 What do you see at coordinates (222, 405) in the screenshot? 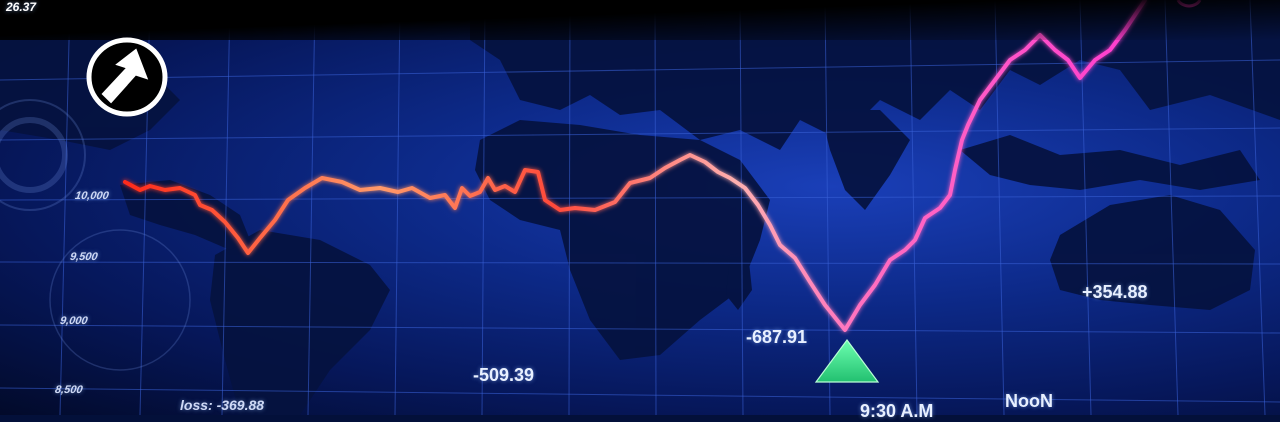
I see `axis-loss-label: loss: -369.88` at bounding box center [222, 405].